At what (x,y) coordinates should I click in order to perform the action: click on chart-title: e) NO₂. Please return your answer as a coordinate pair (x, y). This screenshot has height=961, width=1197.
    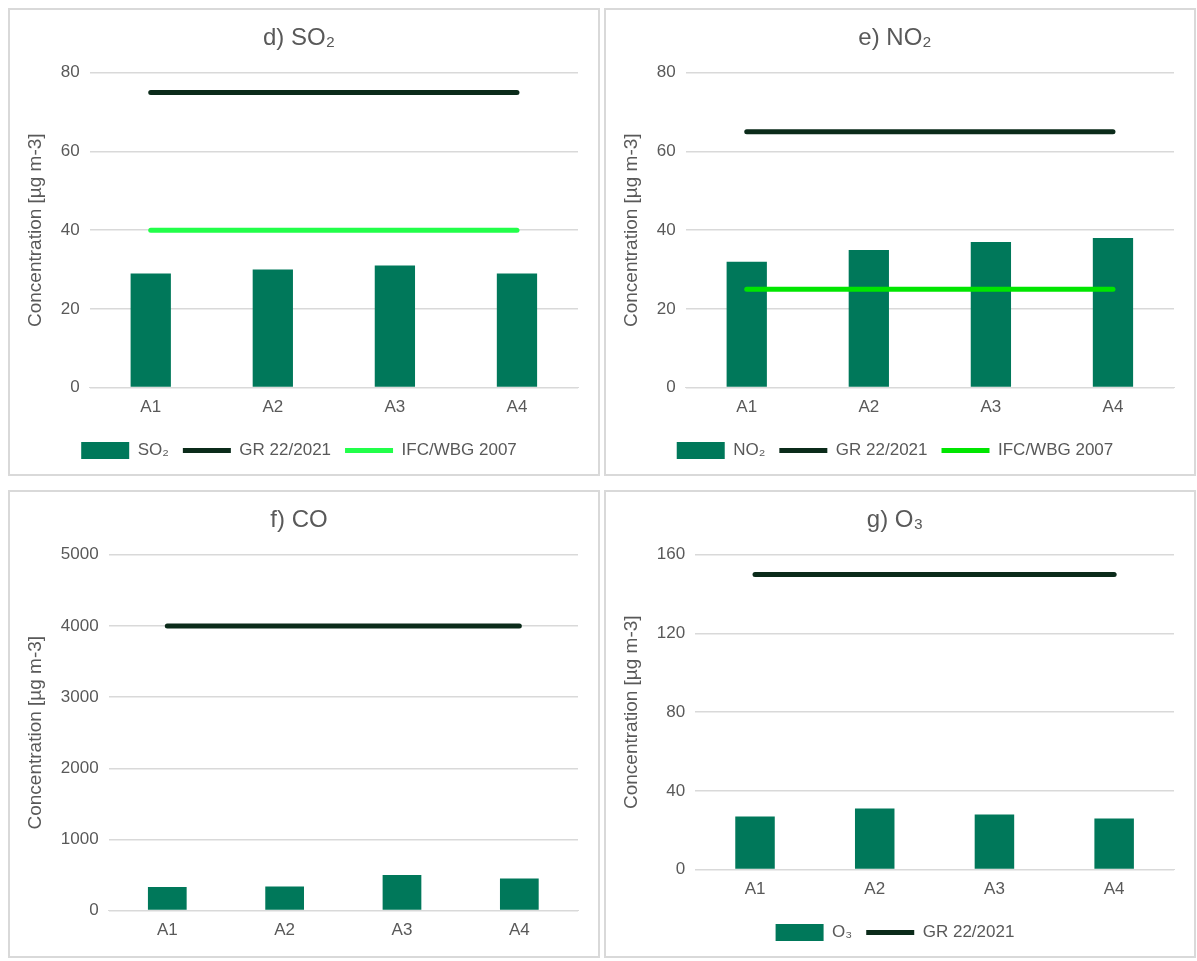
    Looking at the image, I should click on (895, 37).